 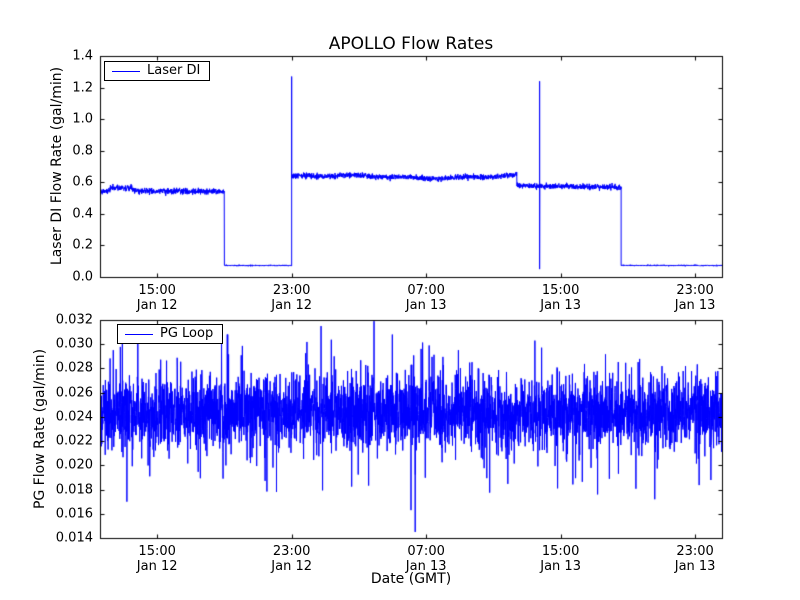 I want to click on y-tick-label: 0.032, so click(x=74, y=320).